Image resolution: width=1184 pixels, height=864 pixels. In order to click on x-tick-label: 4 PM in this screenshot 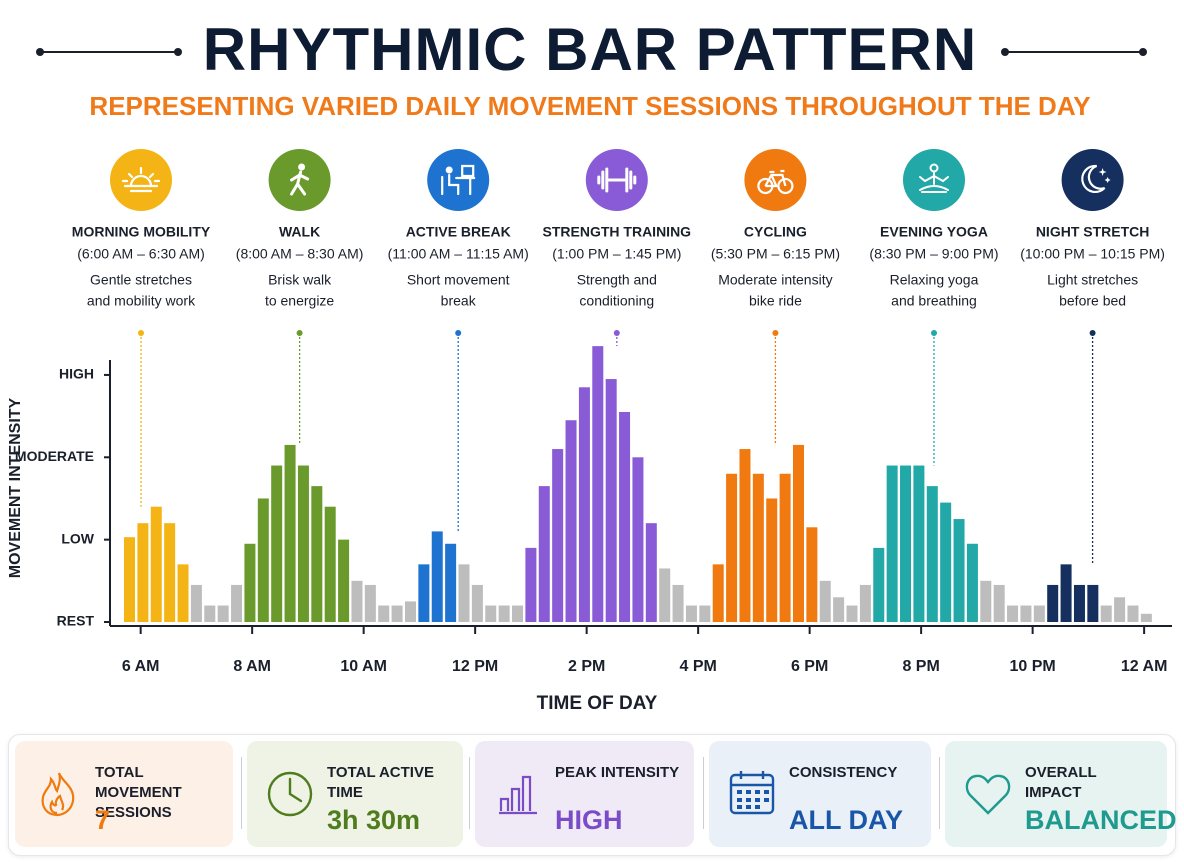, I will do `click(697, 666)`.